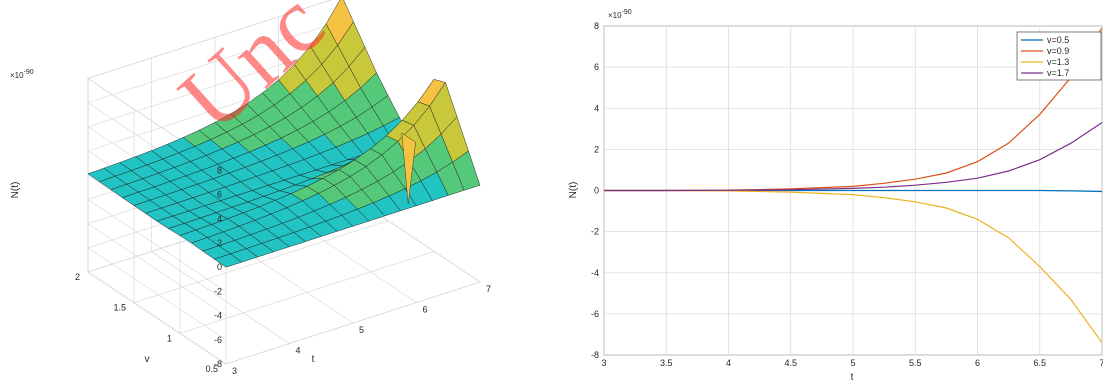 This screenshot has height=383, width=1103. Describe the element at coordinates (219, 243) in the screenshot. I see `z-tick-label: 2` at that location.